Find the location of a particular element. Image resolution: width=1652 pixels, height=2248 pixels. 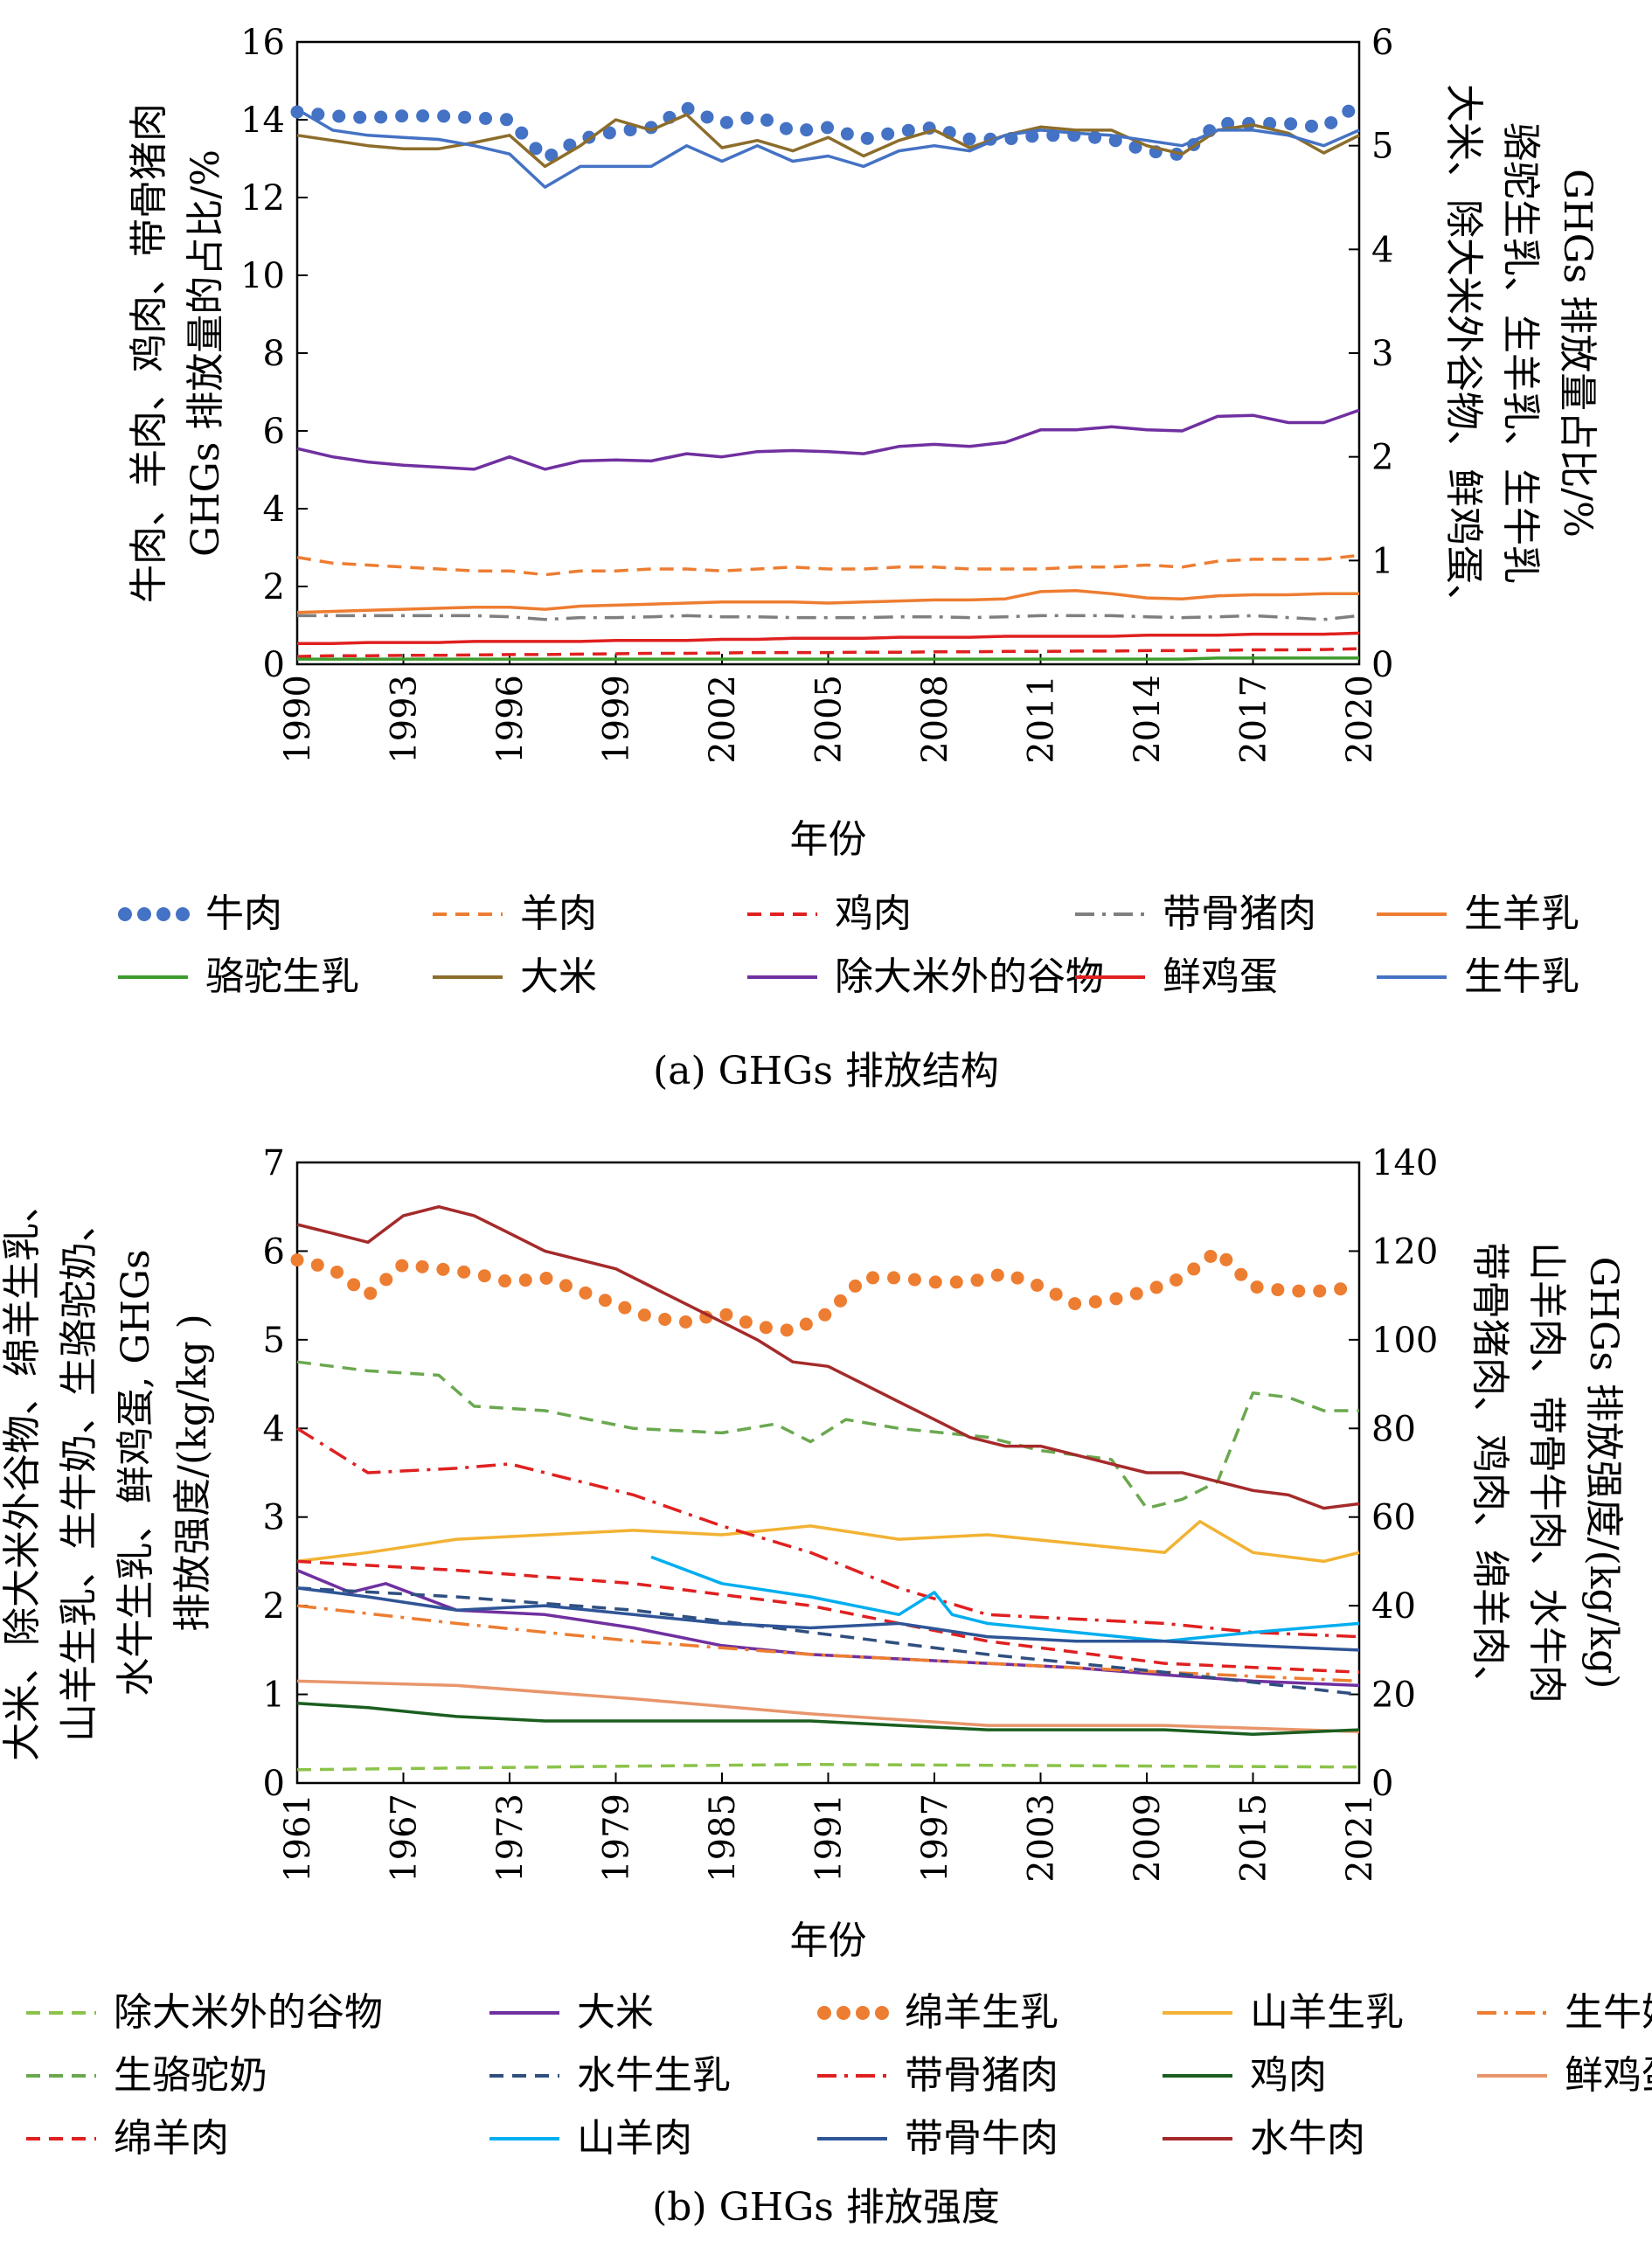

legend-item: 绵羊肉 is located at coordinates (128, 2138).